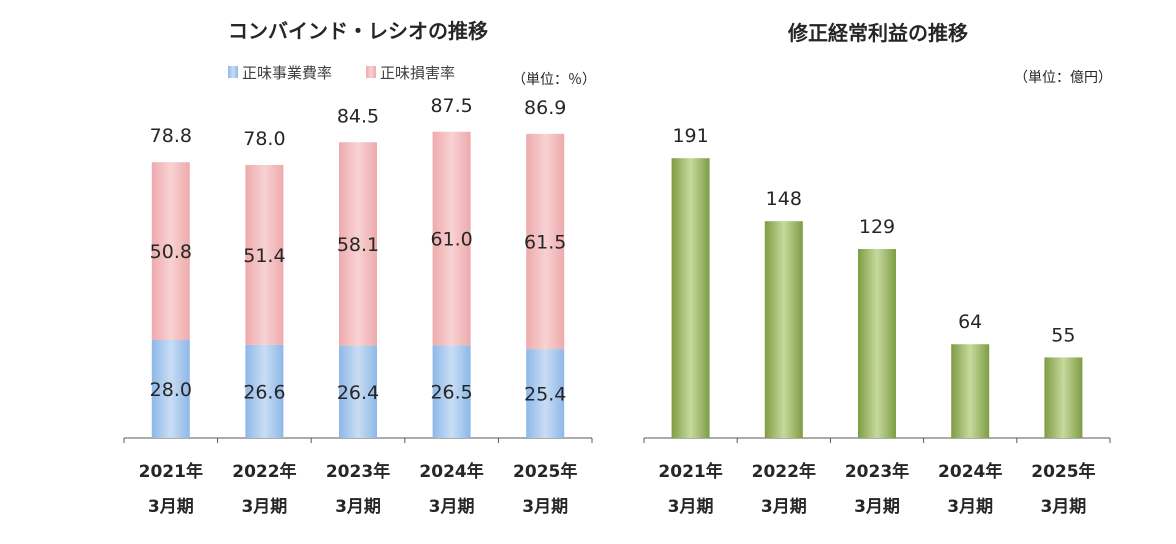 Image resolution: width=1176 pixels, height=544 pixels. Describe the element at coordinates (1063, 78) in the screenshot. I see `adjusted-profit-unit: （単位：億円）` at that location.